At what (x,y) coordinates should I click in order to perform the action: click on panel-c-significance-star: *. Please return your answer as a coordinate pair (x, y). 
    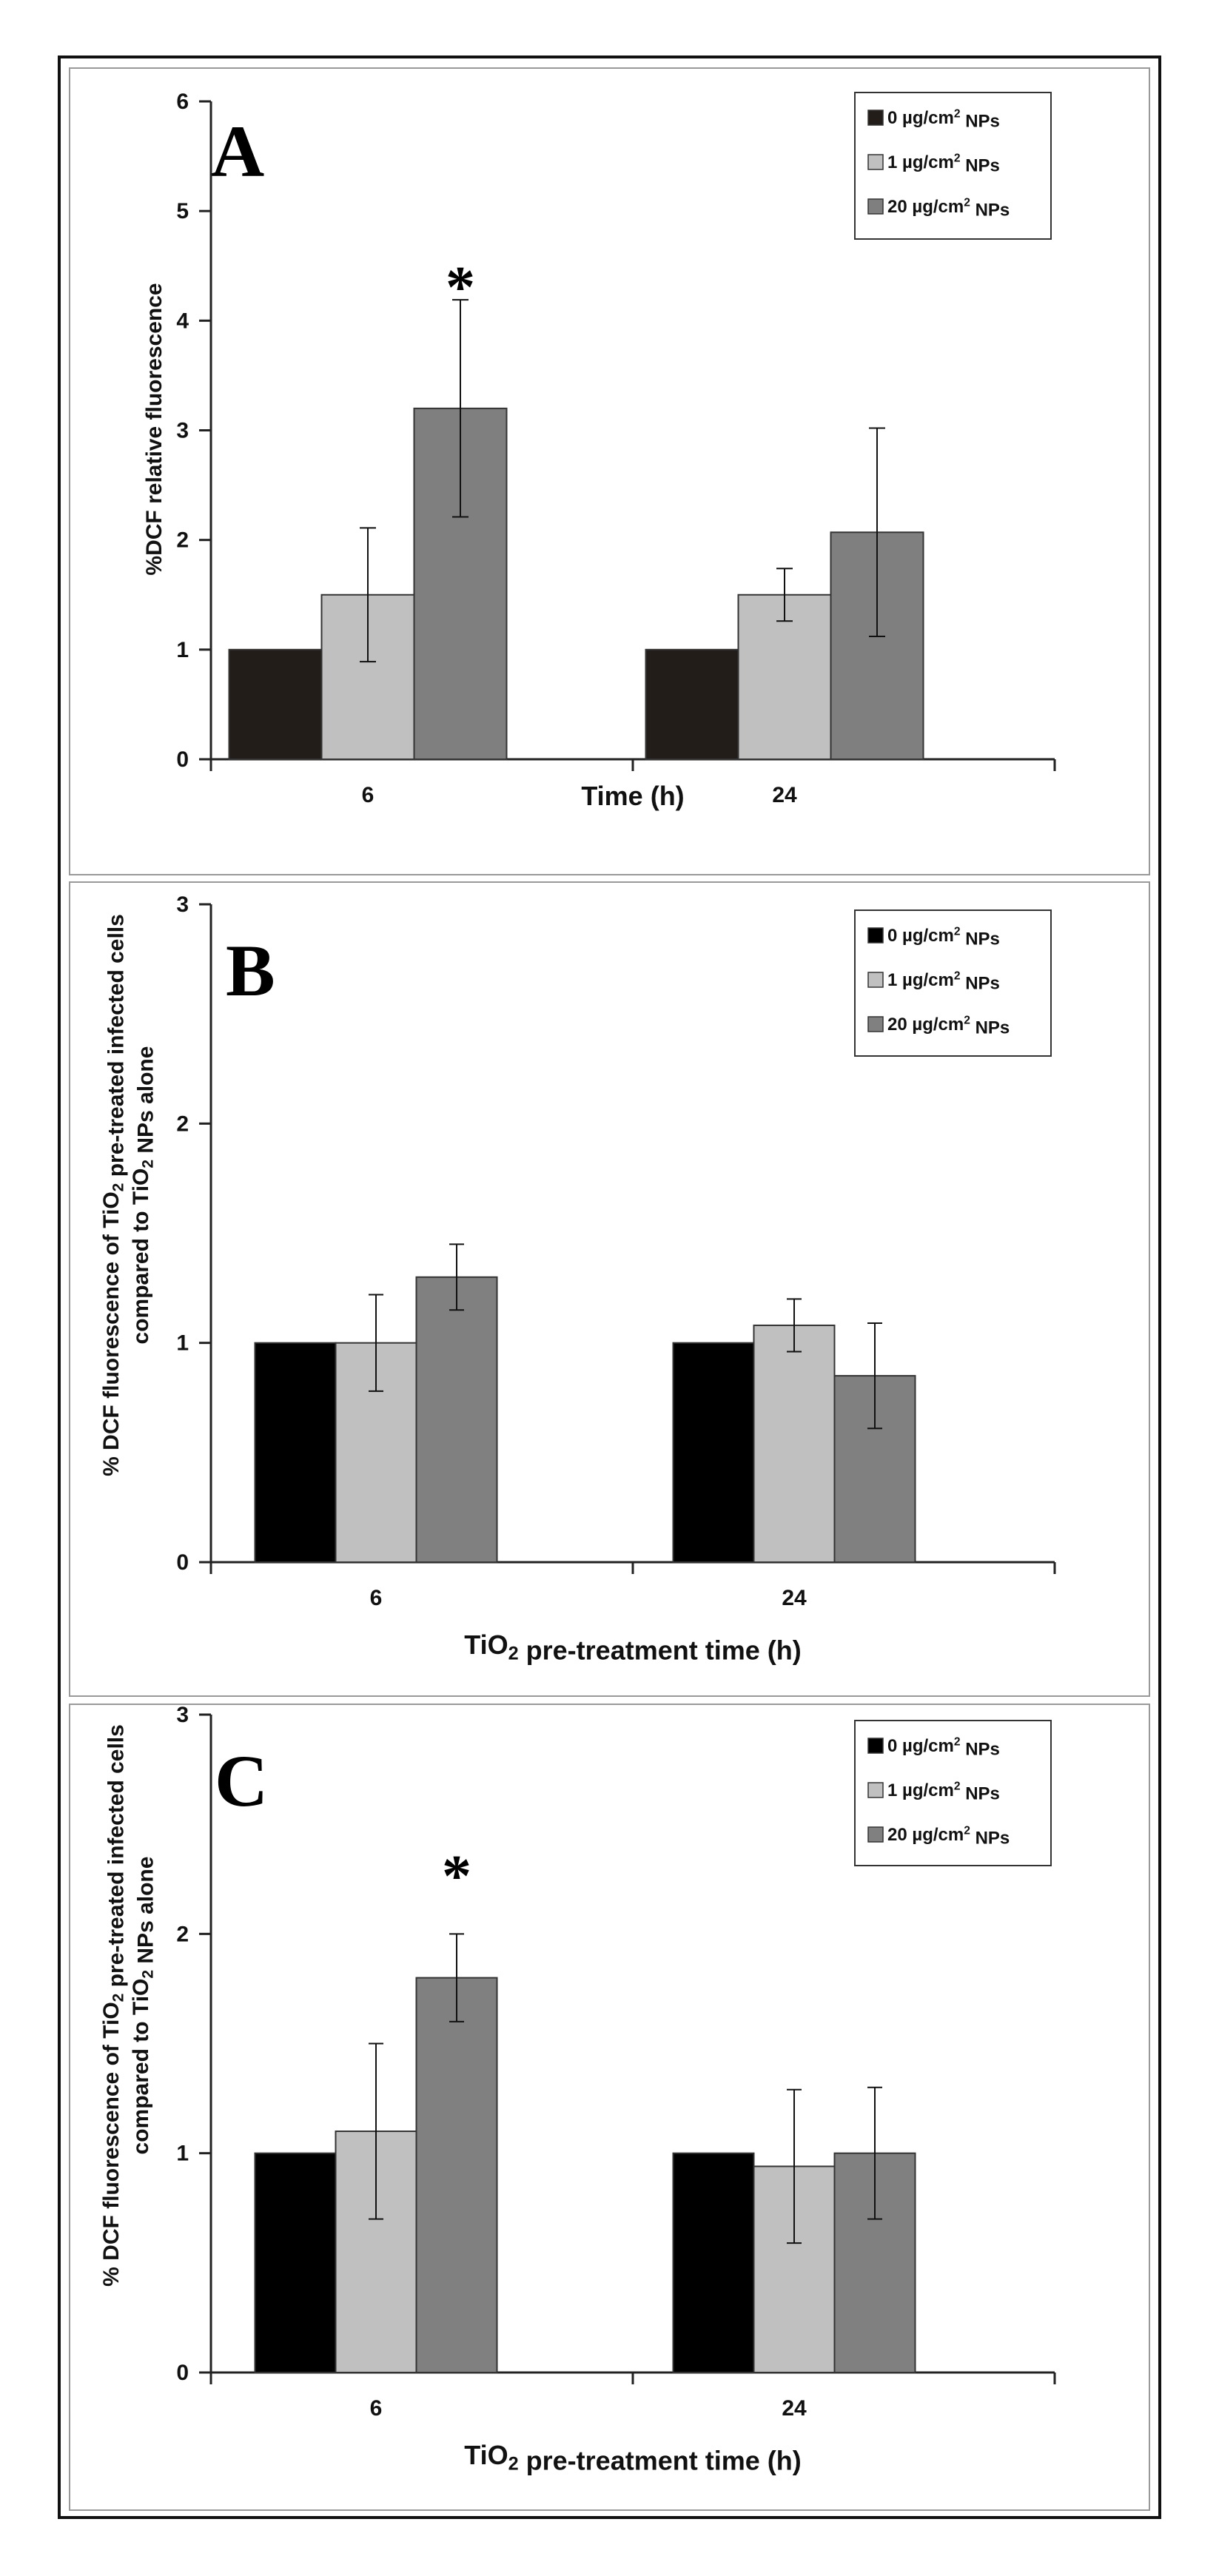
    Looking at the image, I should click on (457, 1876).